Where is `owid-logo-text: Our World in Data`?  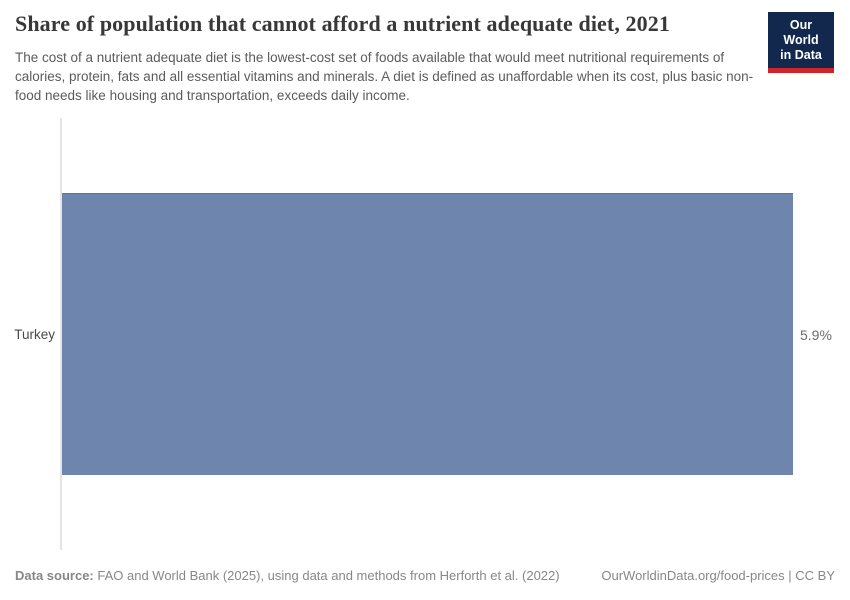 owid-logo-text: Our World in Data is located at coordinates (801, 40).